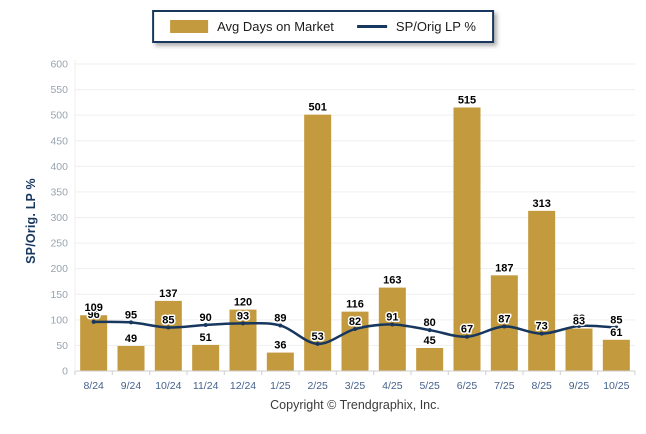 This screenshot has width=646, height=434. What do you see at coordinates (59, 116) in the screenshot?
I see `y-tick-label: 500` at bounding box center [59, 116].